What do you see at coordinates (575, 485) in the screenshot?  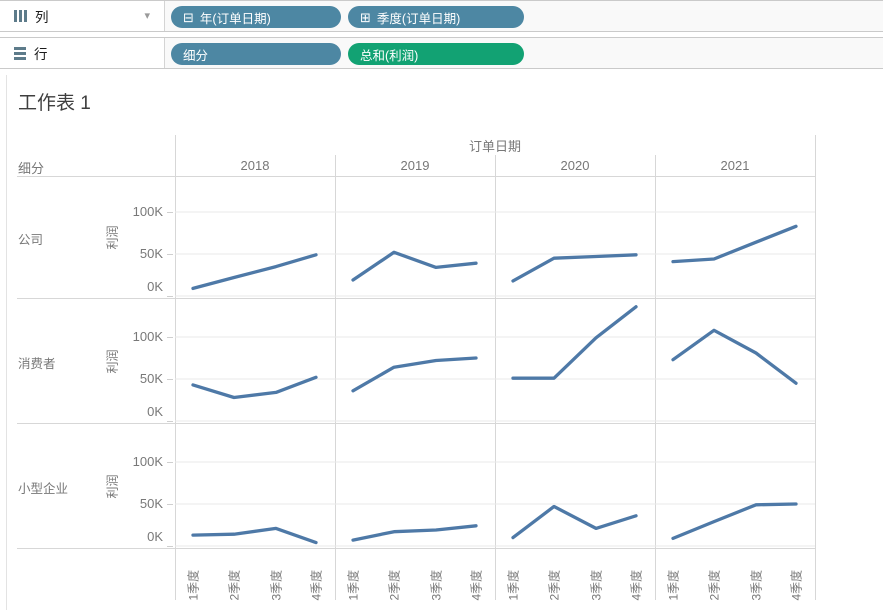 I see `line-chart-panel-小型企业-2020` at bounding box center [575, 485].